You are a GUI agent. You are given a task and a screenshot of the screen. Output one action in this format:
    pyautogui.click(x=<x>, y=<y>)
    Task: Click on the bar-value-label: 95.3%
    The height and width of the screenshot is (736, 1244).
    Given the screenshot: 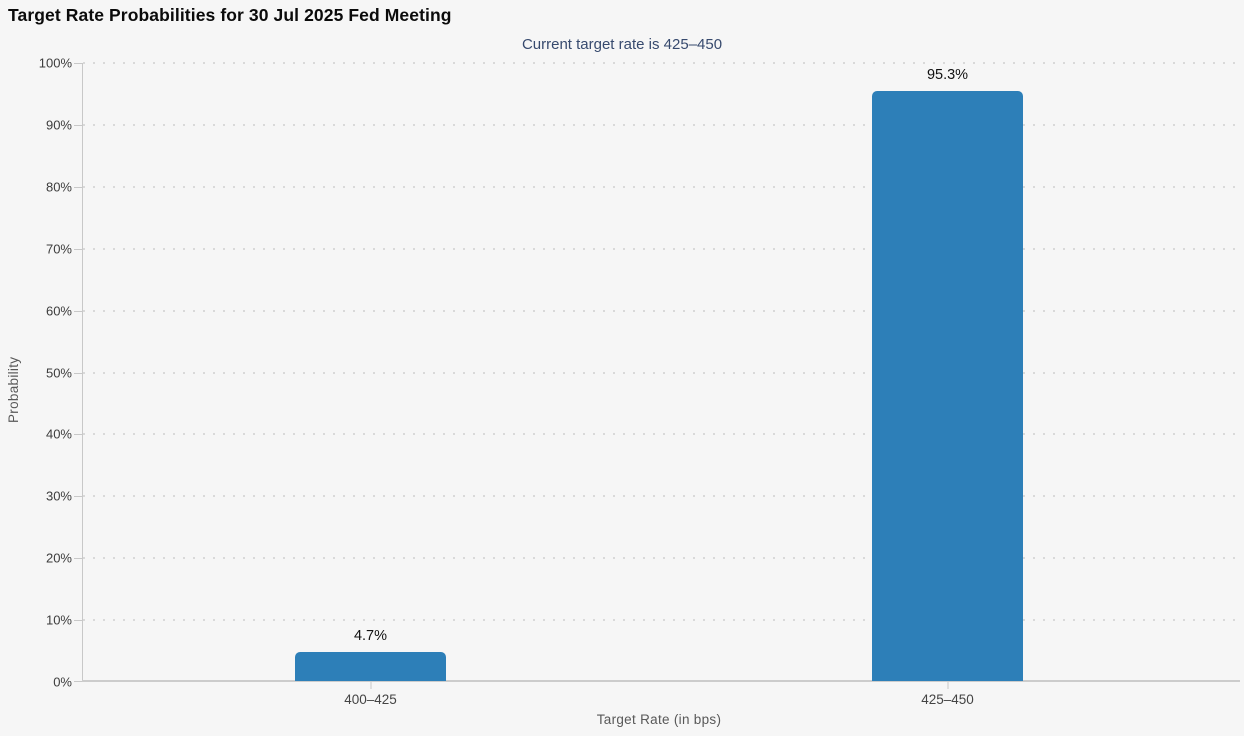 What is the action you would take?
    pyautogui.click(x=947, y=75)
    